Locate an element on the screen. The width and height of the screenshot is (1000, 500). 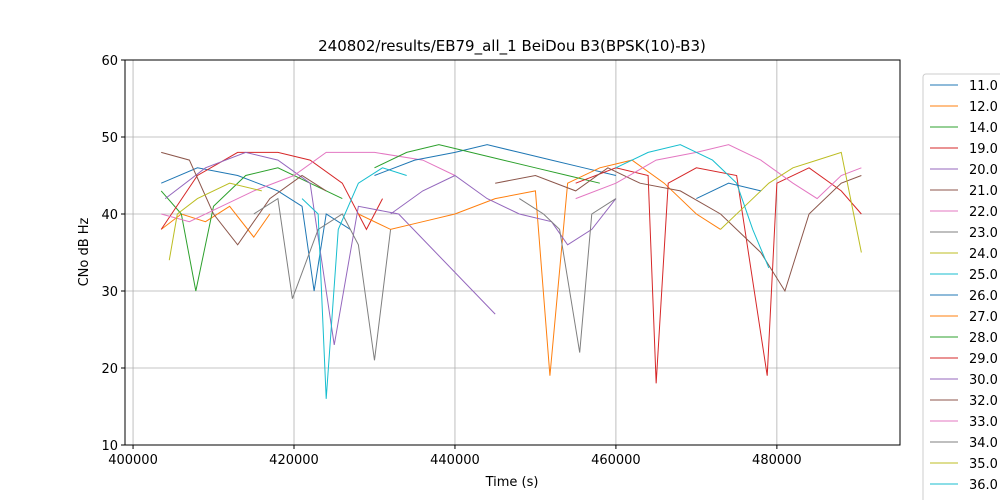
legend-label: 32.0 is located at coordinates (983, 401).